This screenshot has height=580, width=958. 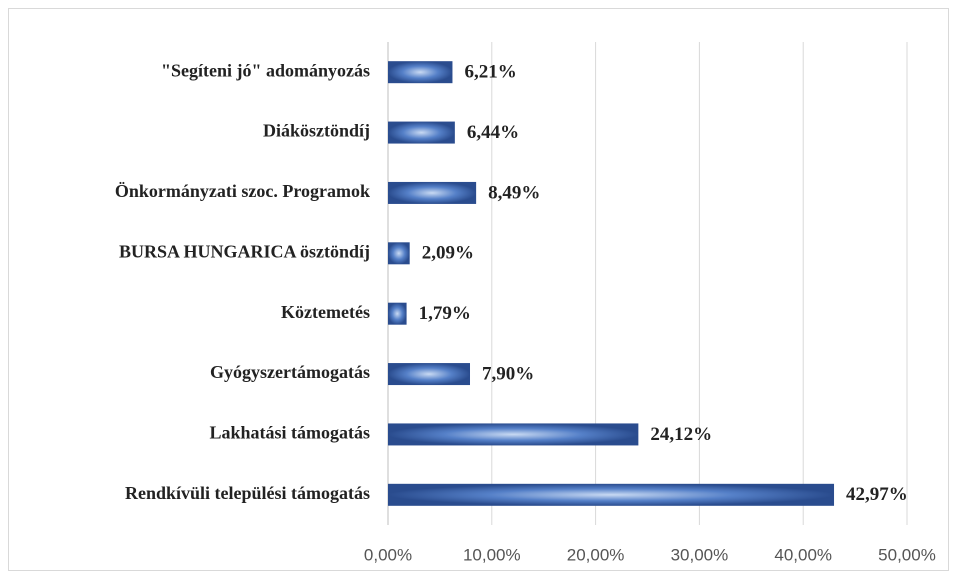 I want to click on value-label: 1,79%, so click(x=445, y=313).